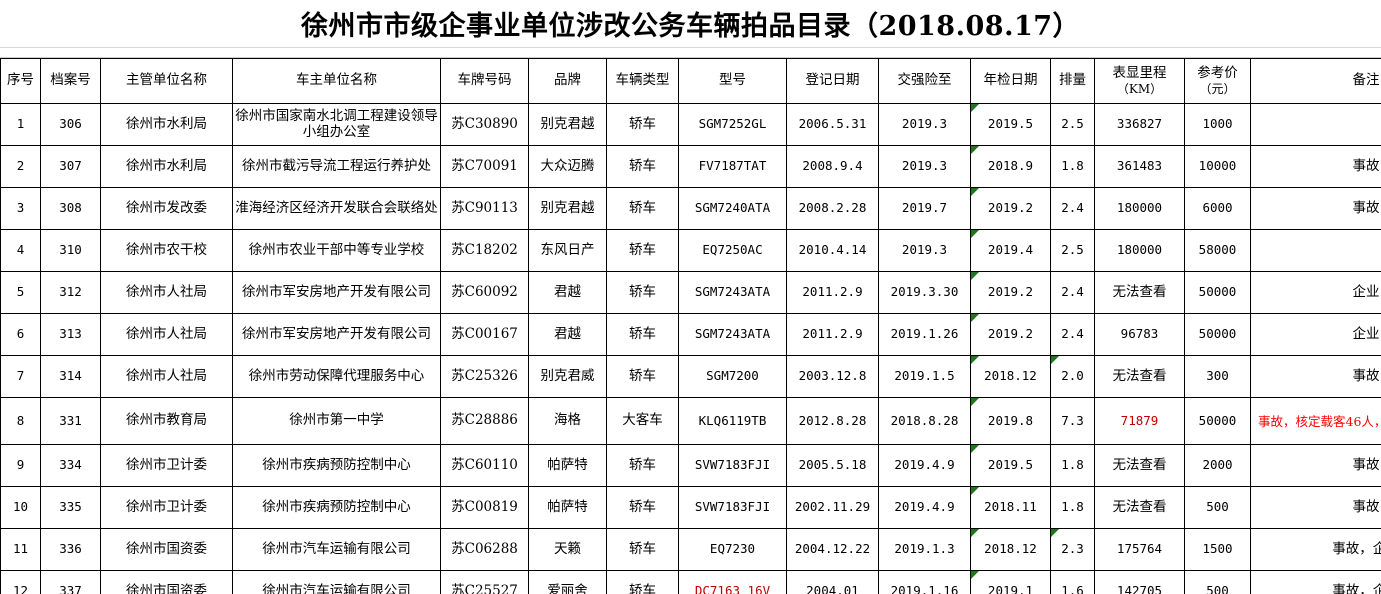 The height and width of the screenshot is (594, 1381). Describe the element at coordinates (70, 549) in the screenshot. I see `cell-file: 336` at that location.